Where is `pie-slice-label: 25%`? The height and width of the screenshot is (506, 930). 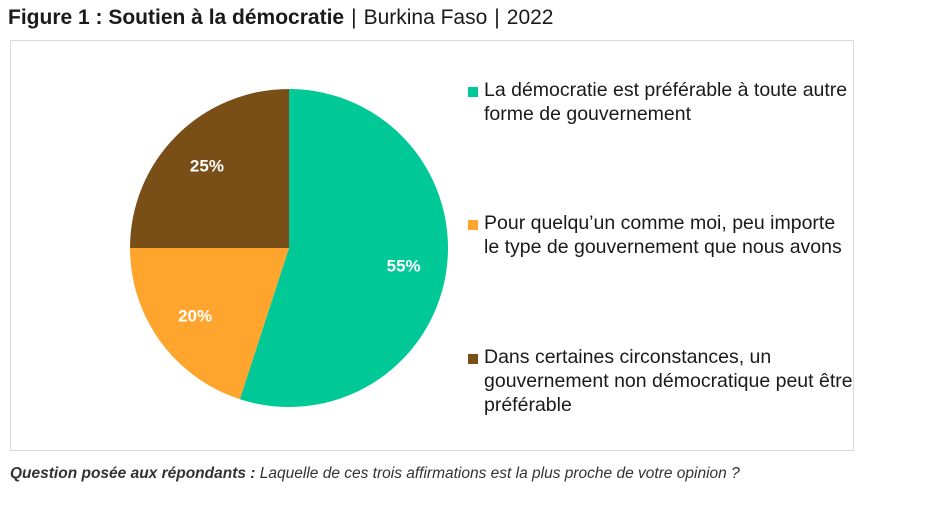
pie-slice-label: 25% is located at coordinates (207, 165).